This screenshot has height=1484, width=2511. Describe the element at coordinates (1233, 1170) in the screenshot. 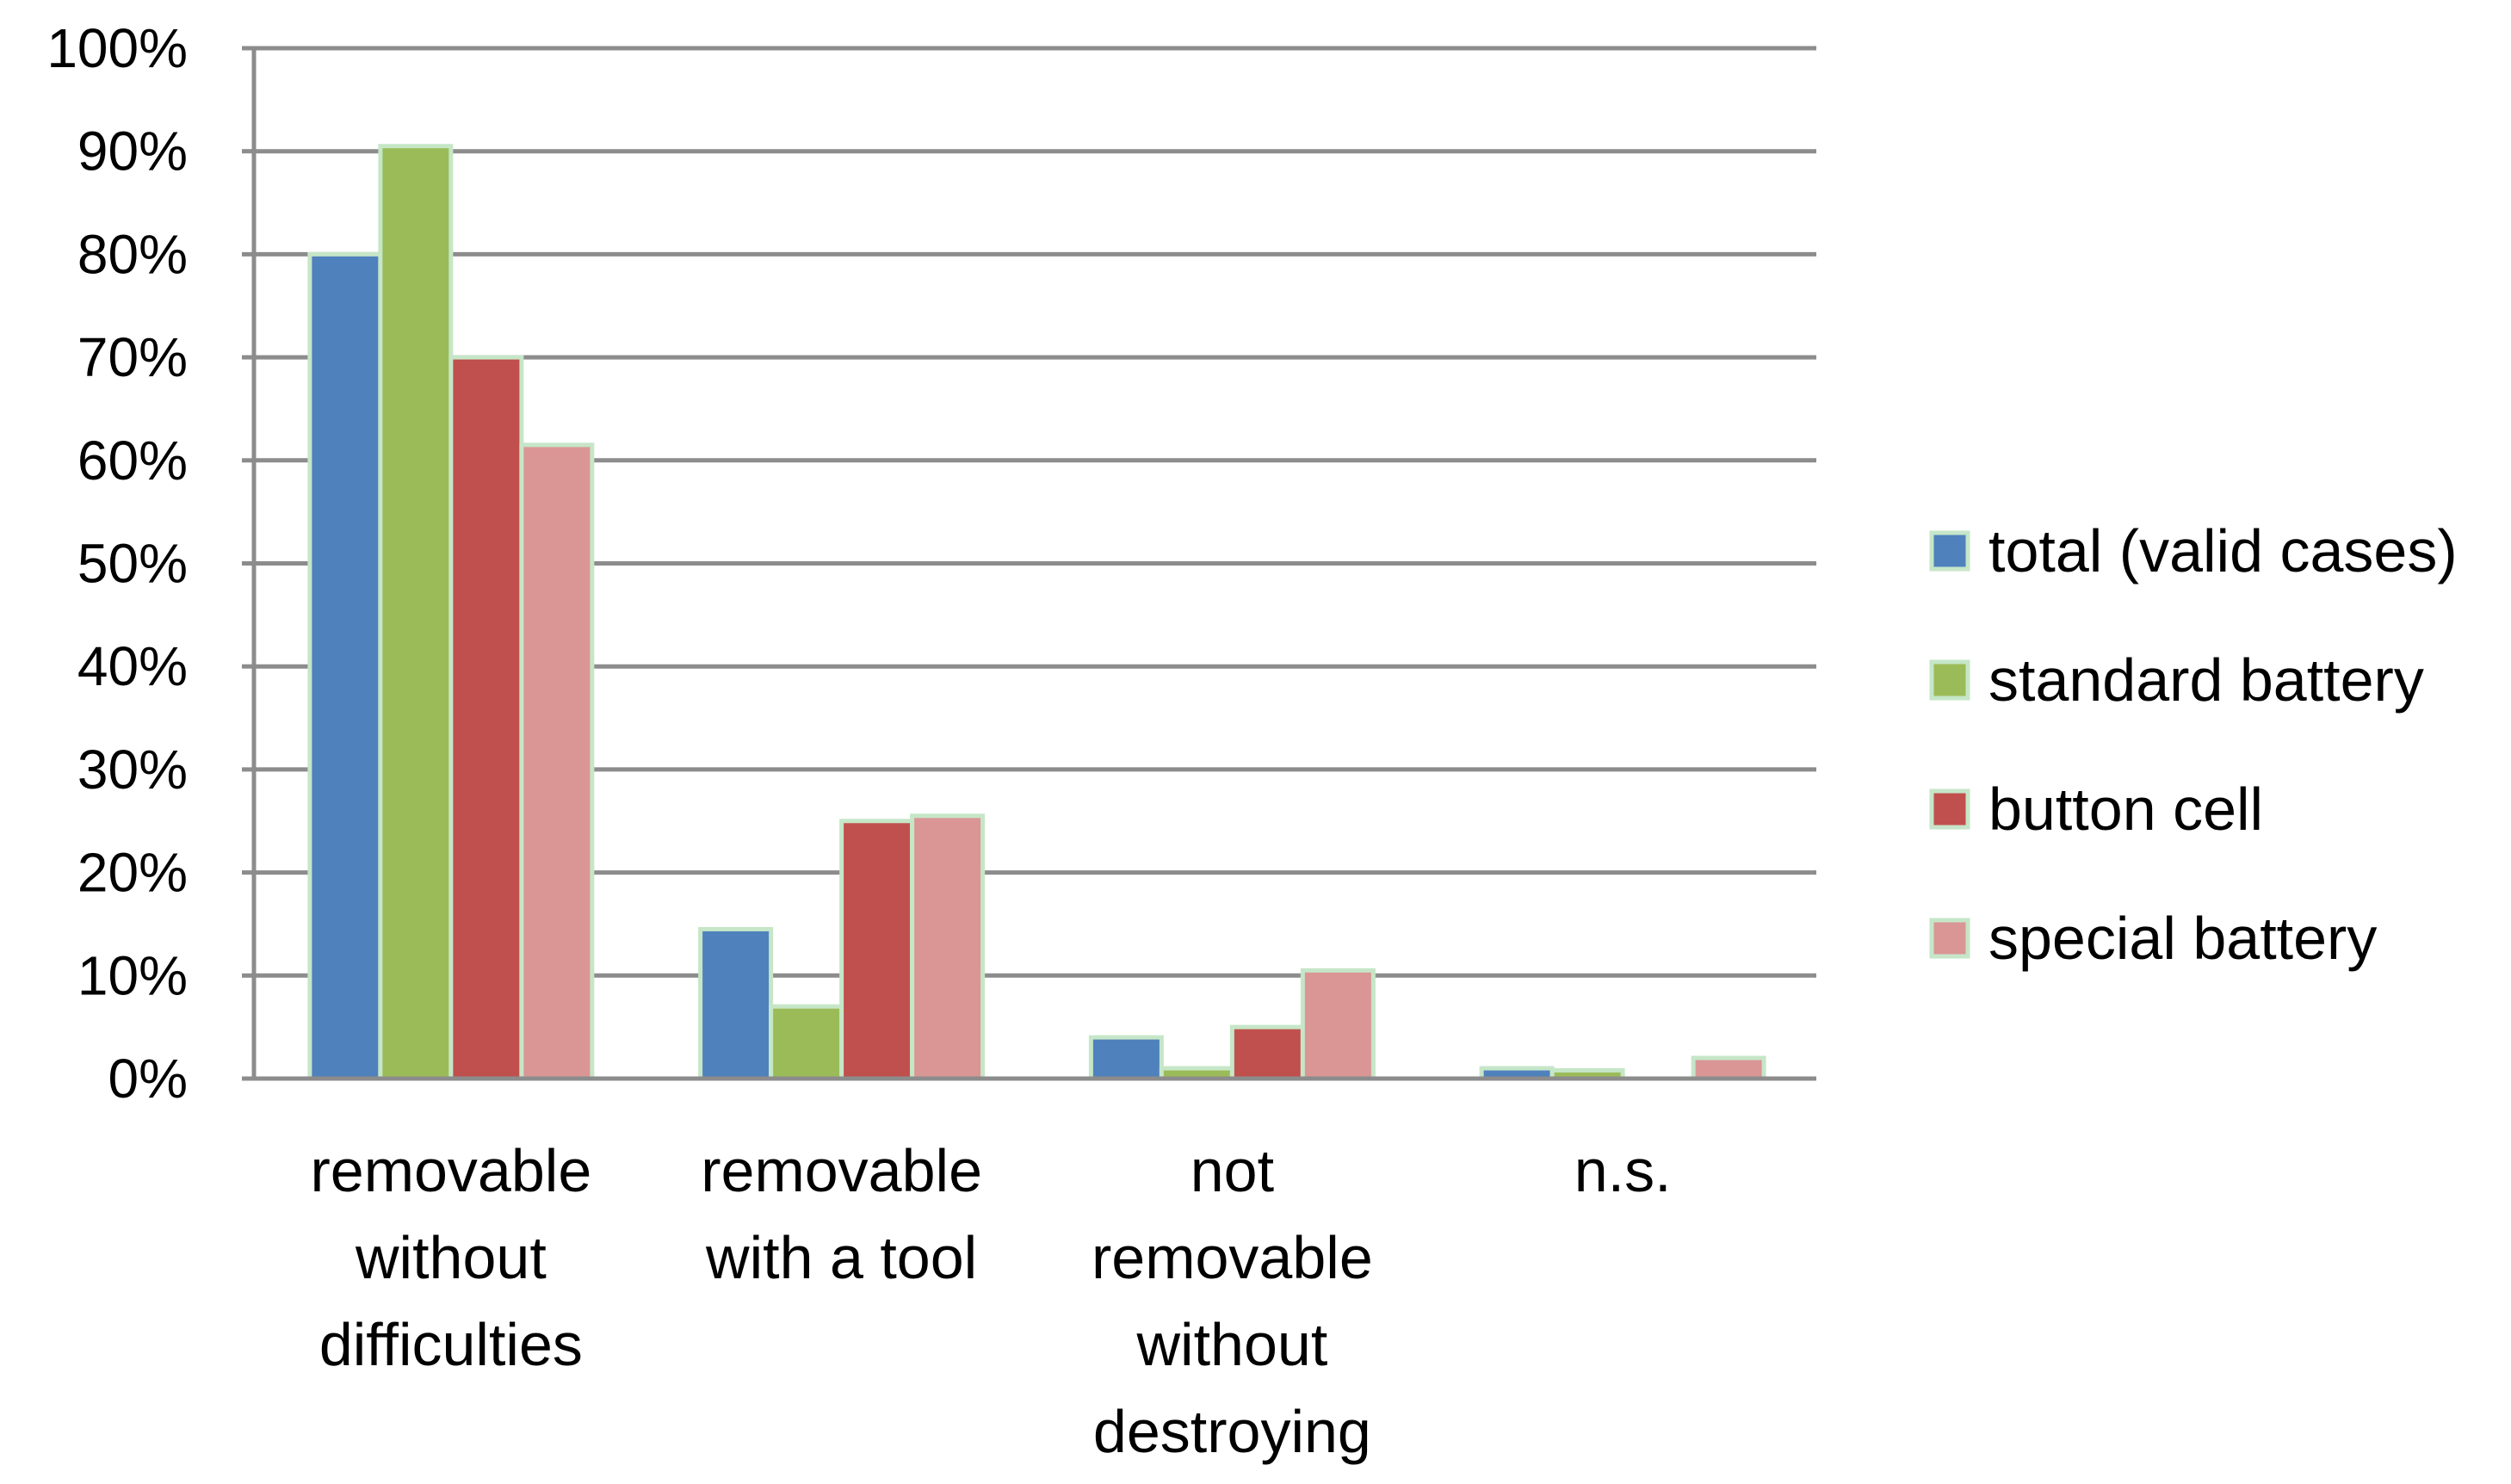

I see `x-tick-label: not` at that location.